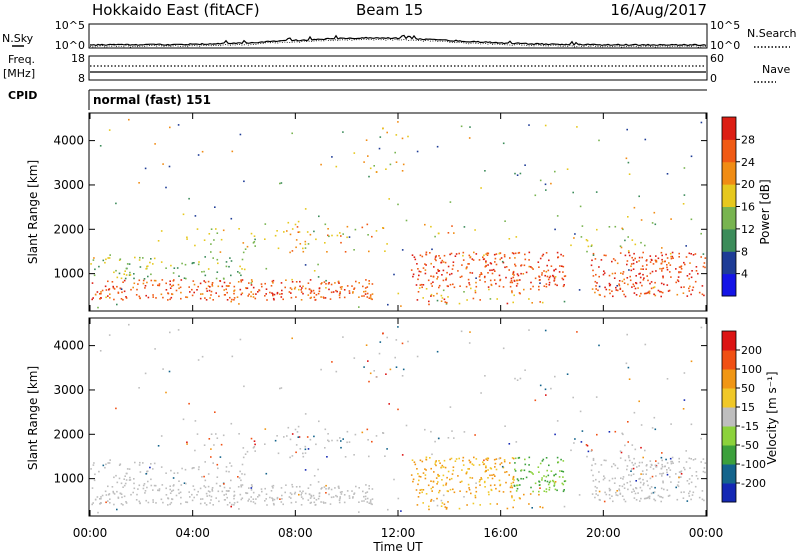 The width and height of the screenshot is (800, 558). What do you see at coordinates (22, 95) in the screenshot?
I see `cpid-label: CPID` at bounding box center [22, 95].